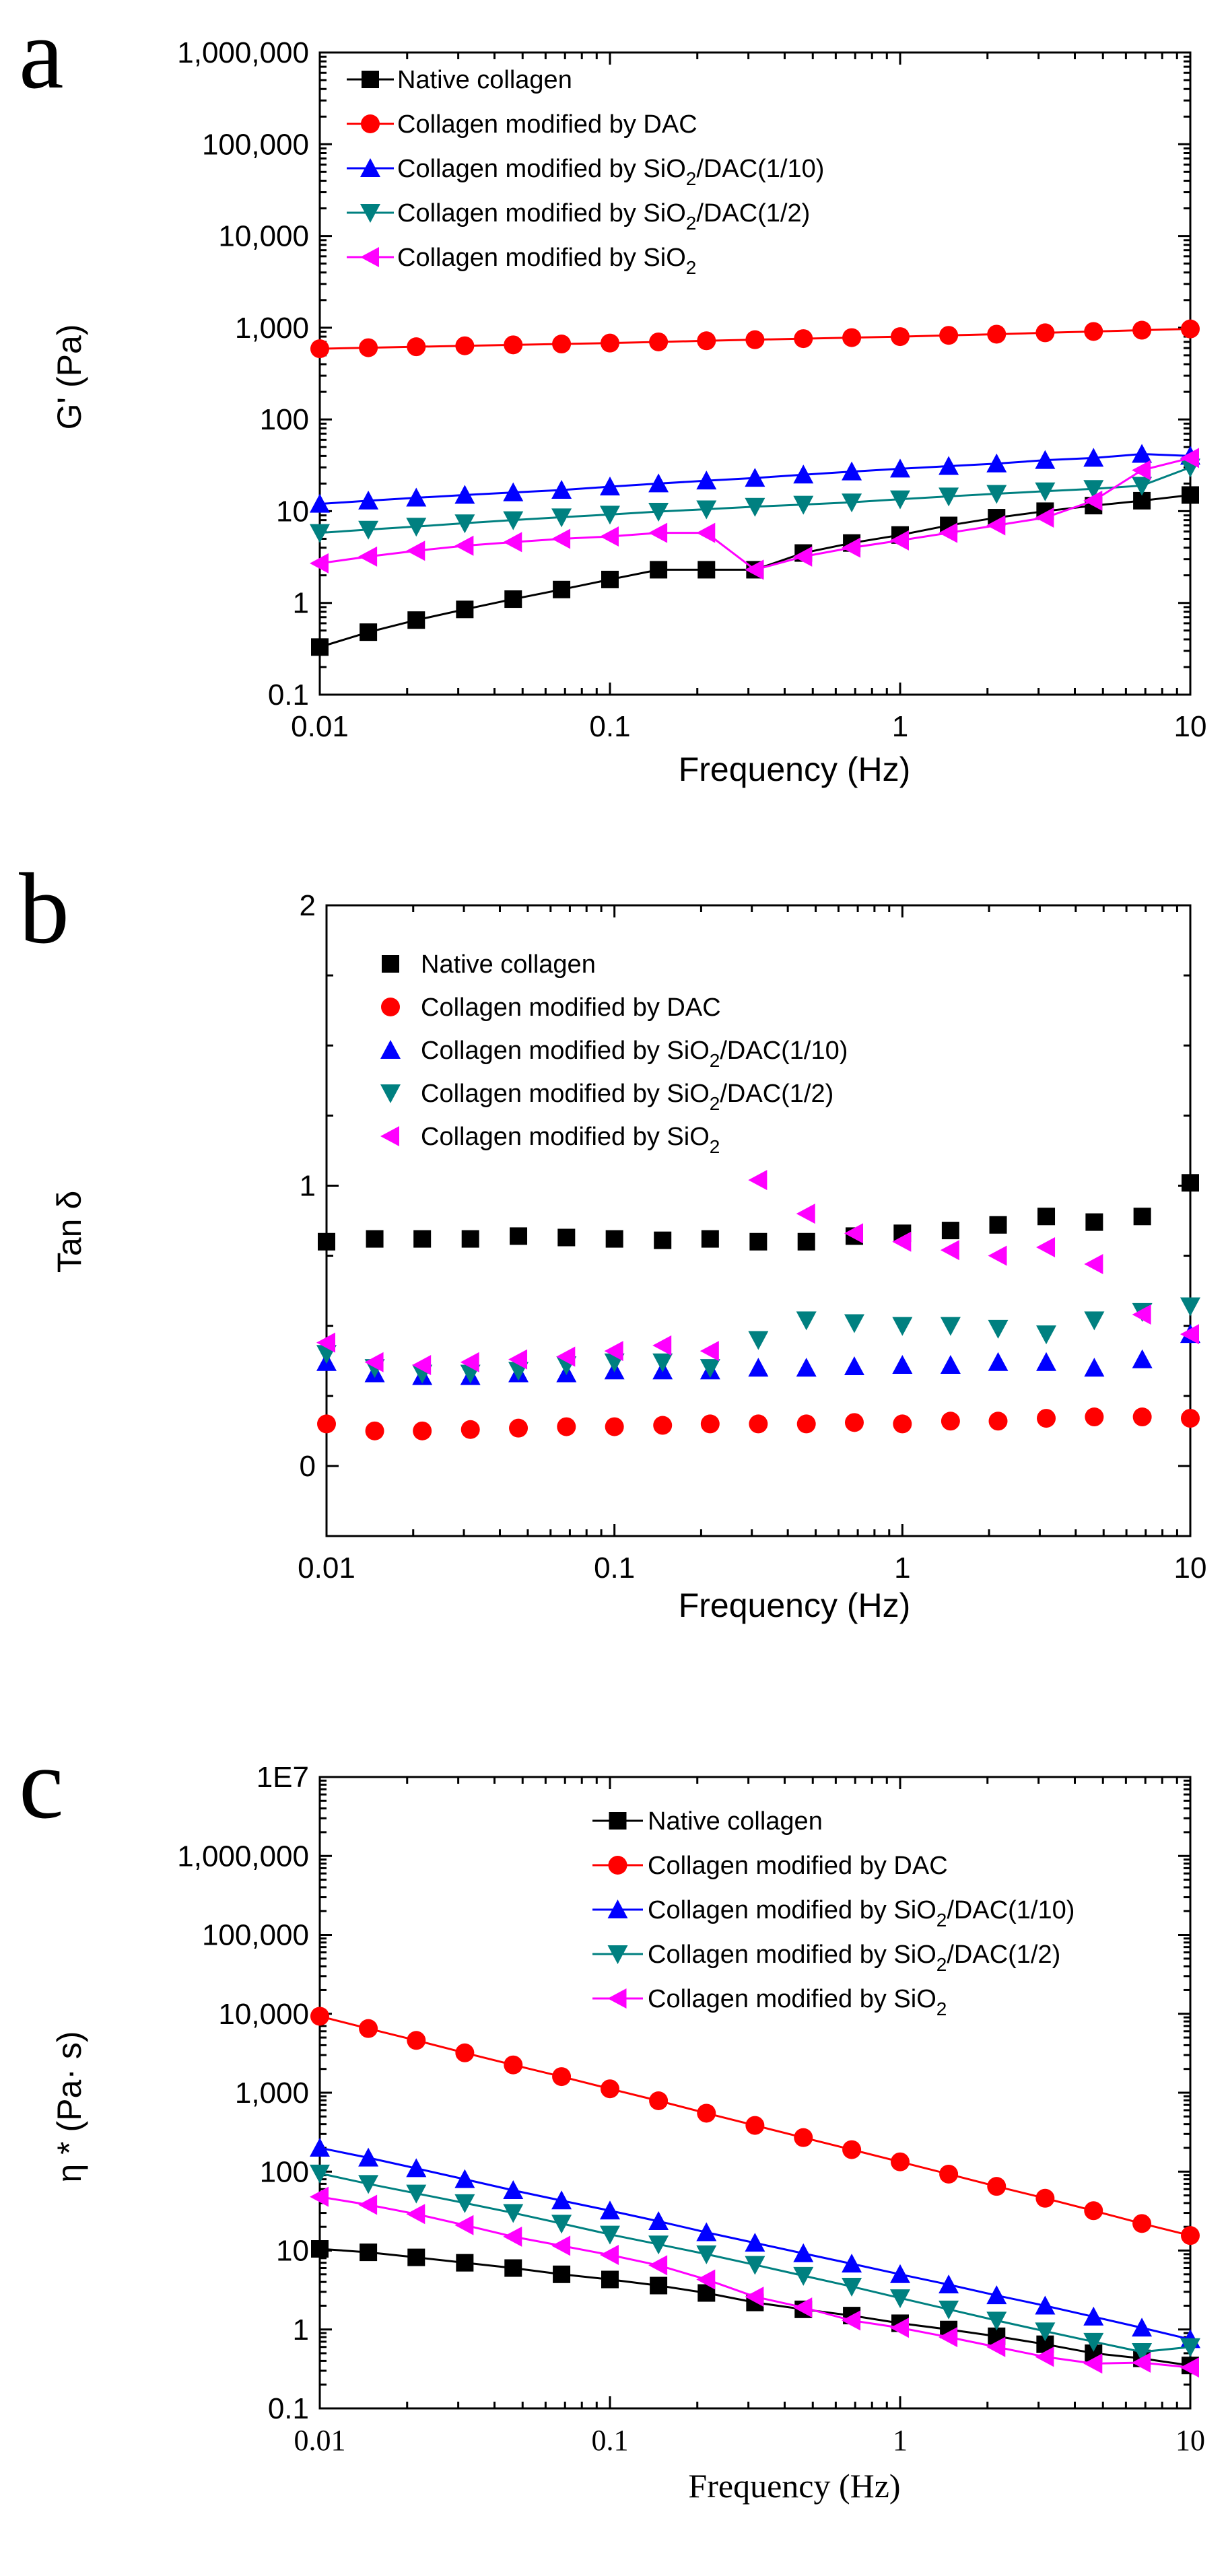  I want to click on panel-a-x-tick-label: 0.01, so click(320, 726).